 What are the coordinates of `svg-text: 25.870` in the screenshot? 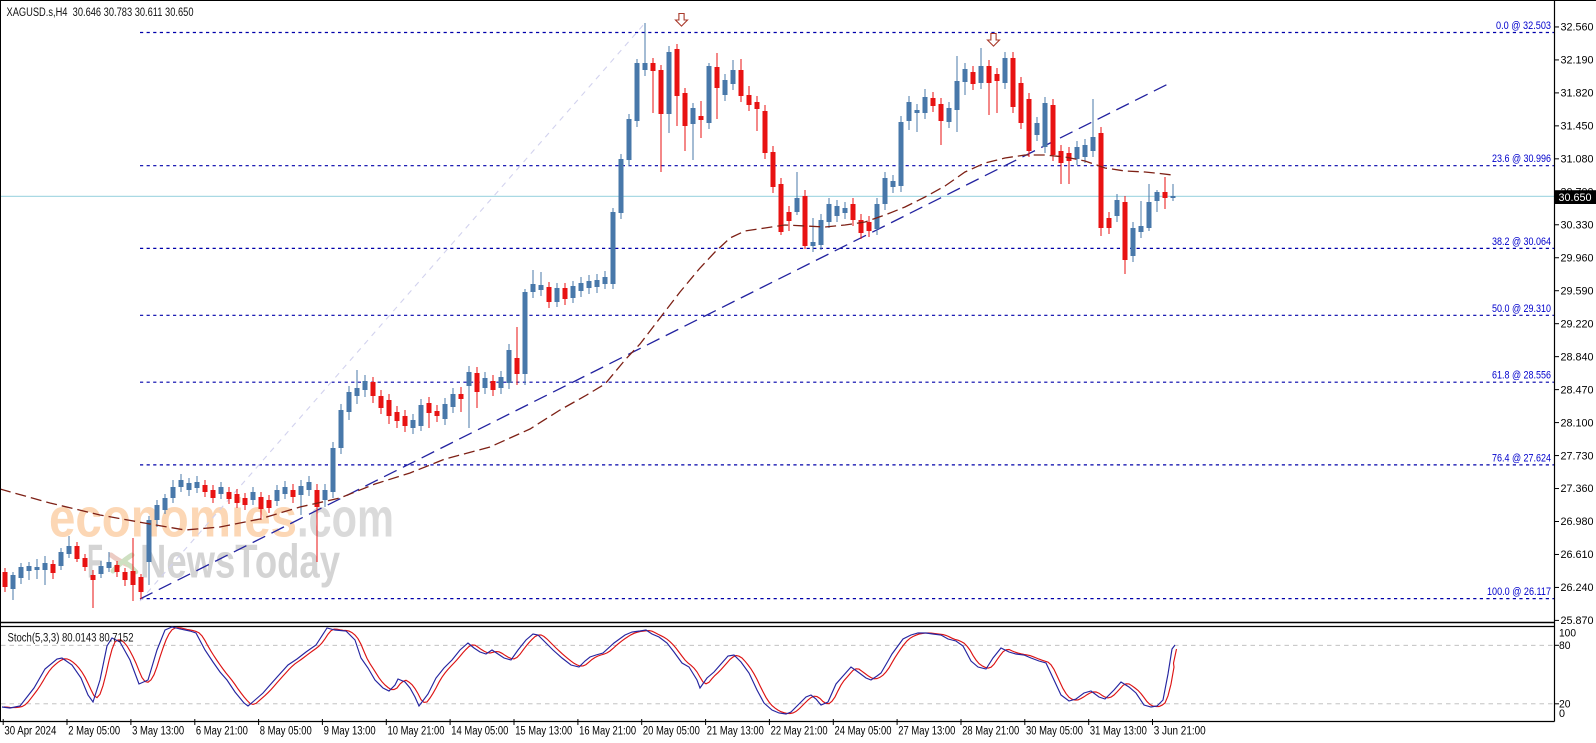 It's located at (1577, 621).